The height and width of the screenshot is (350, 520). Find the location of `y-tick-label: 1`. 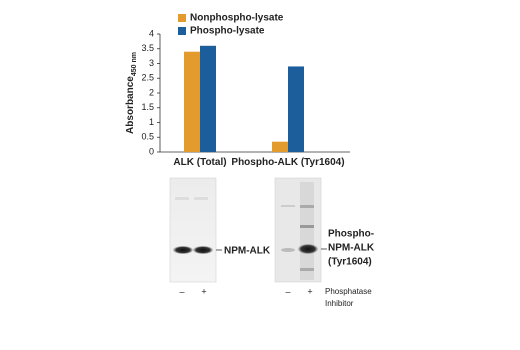

y-tick-label: 1 is located at coordinates (151, 122).